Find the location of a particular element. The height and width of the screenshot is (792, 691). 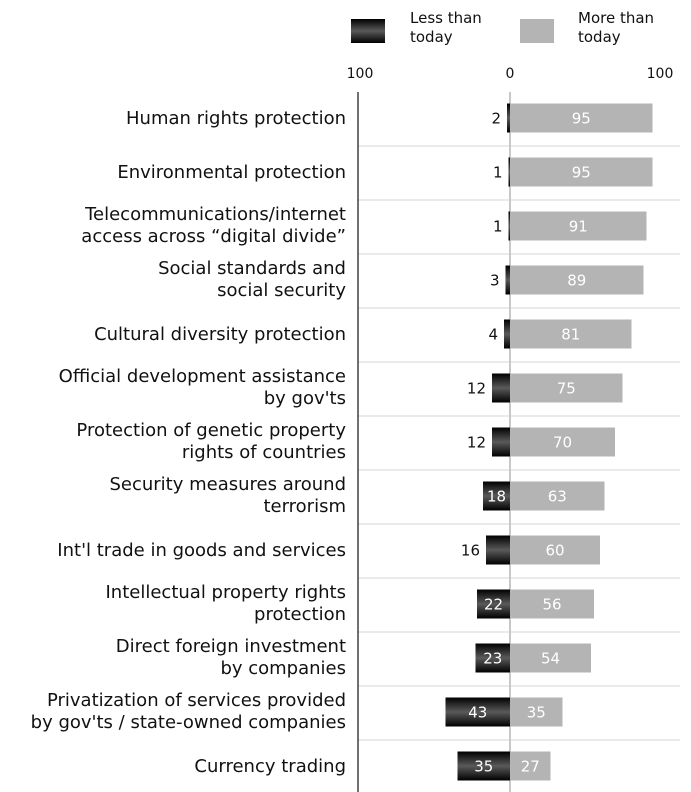

value-label-more: 91 is located at coordinates (578, 227).